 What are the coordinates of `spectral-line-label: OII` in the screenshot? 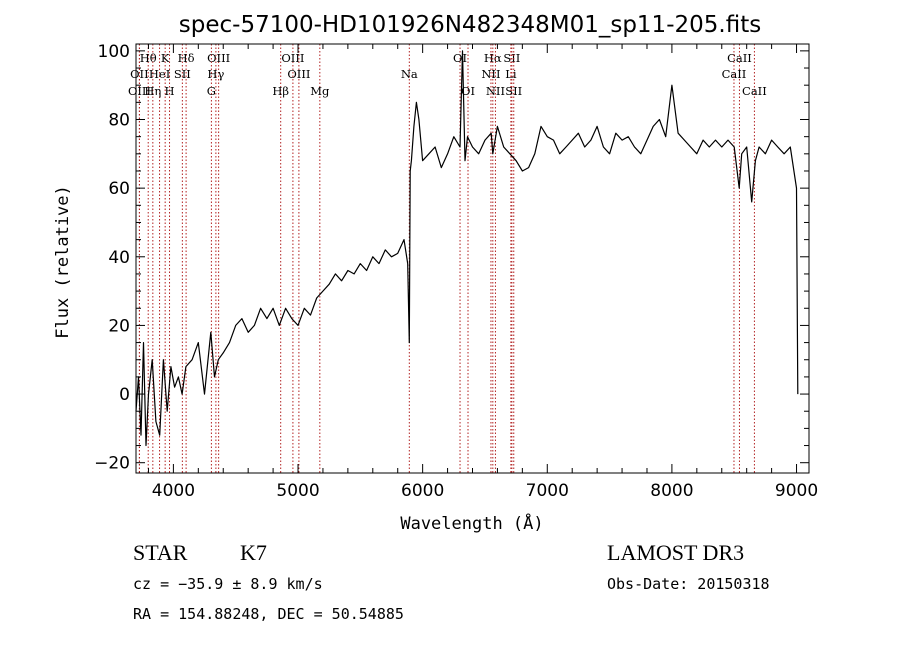 It's located at (139, 74).